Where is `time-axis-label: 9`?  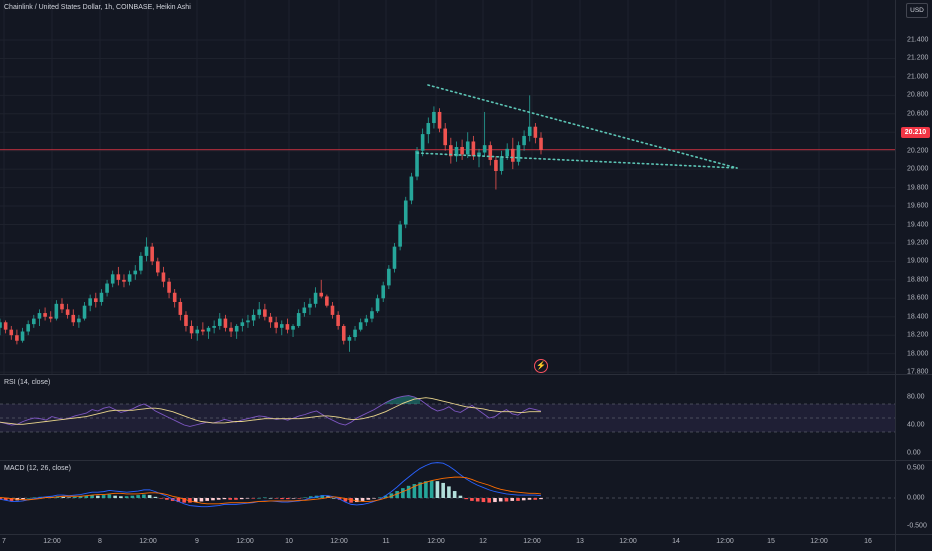
time-axis-label: 9 is located at coordinates (197, 541).